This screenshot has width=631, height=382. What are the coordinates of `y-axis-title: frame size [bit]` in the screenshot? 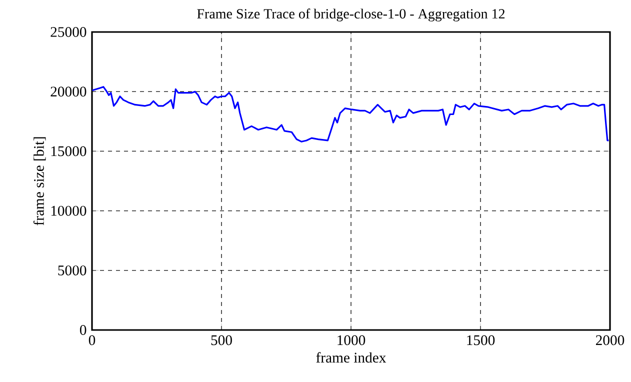 It's located at (39, 181).